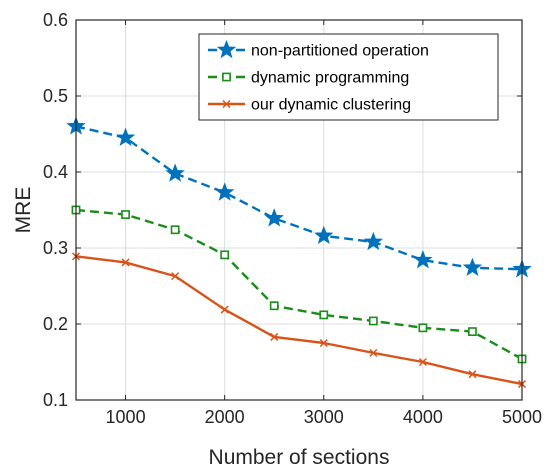  Describe the element at coordinates (23, 210) in the screenshot. I see `y-axis-label: MRE` at that location.